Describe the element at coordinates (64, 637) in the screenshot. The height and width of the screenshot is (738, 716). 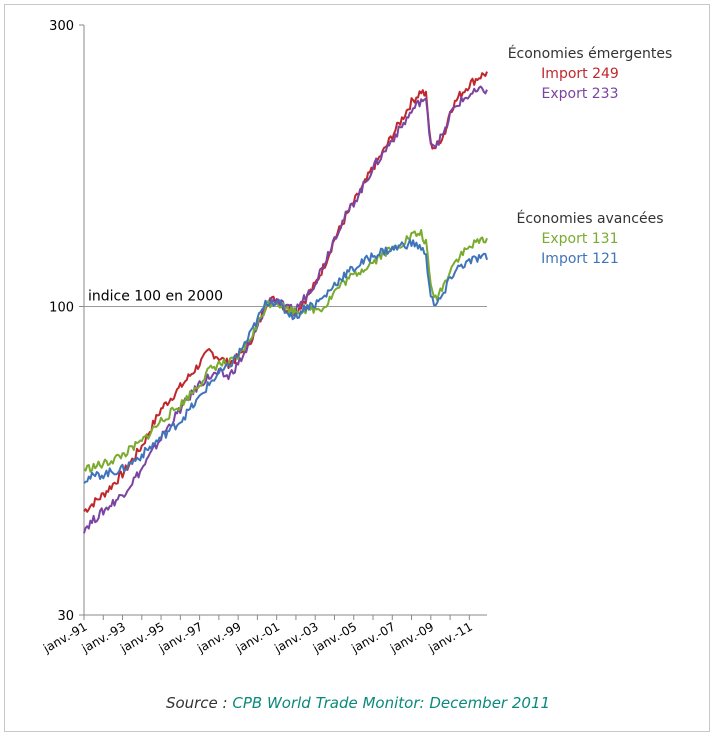
I see `x-tick-label: janv.-91` at that location.